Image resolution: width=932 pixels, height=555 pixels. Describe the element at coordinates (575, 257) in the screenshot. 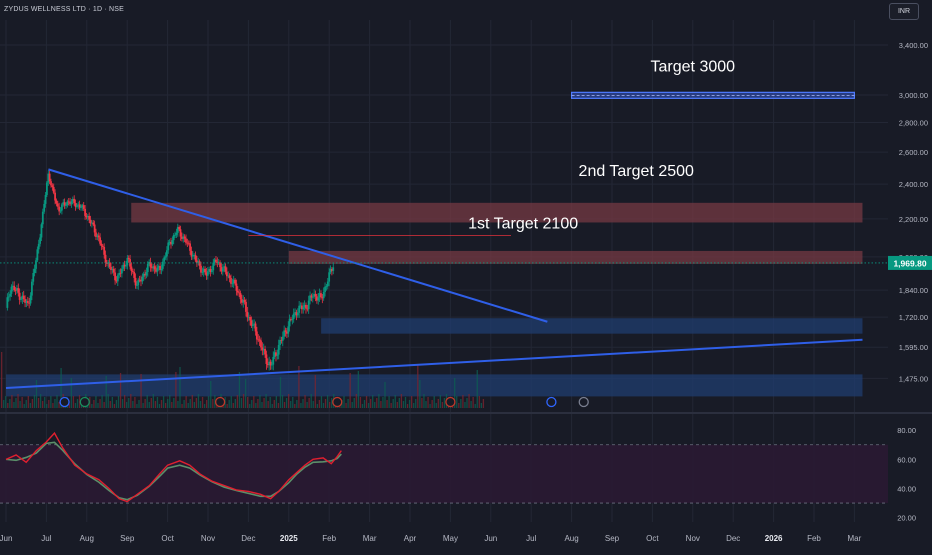

I see `supply-zone` at that location.